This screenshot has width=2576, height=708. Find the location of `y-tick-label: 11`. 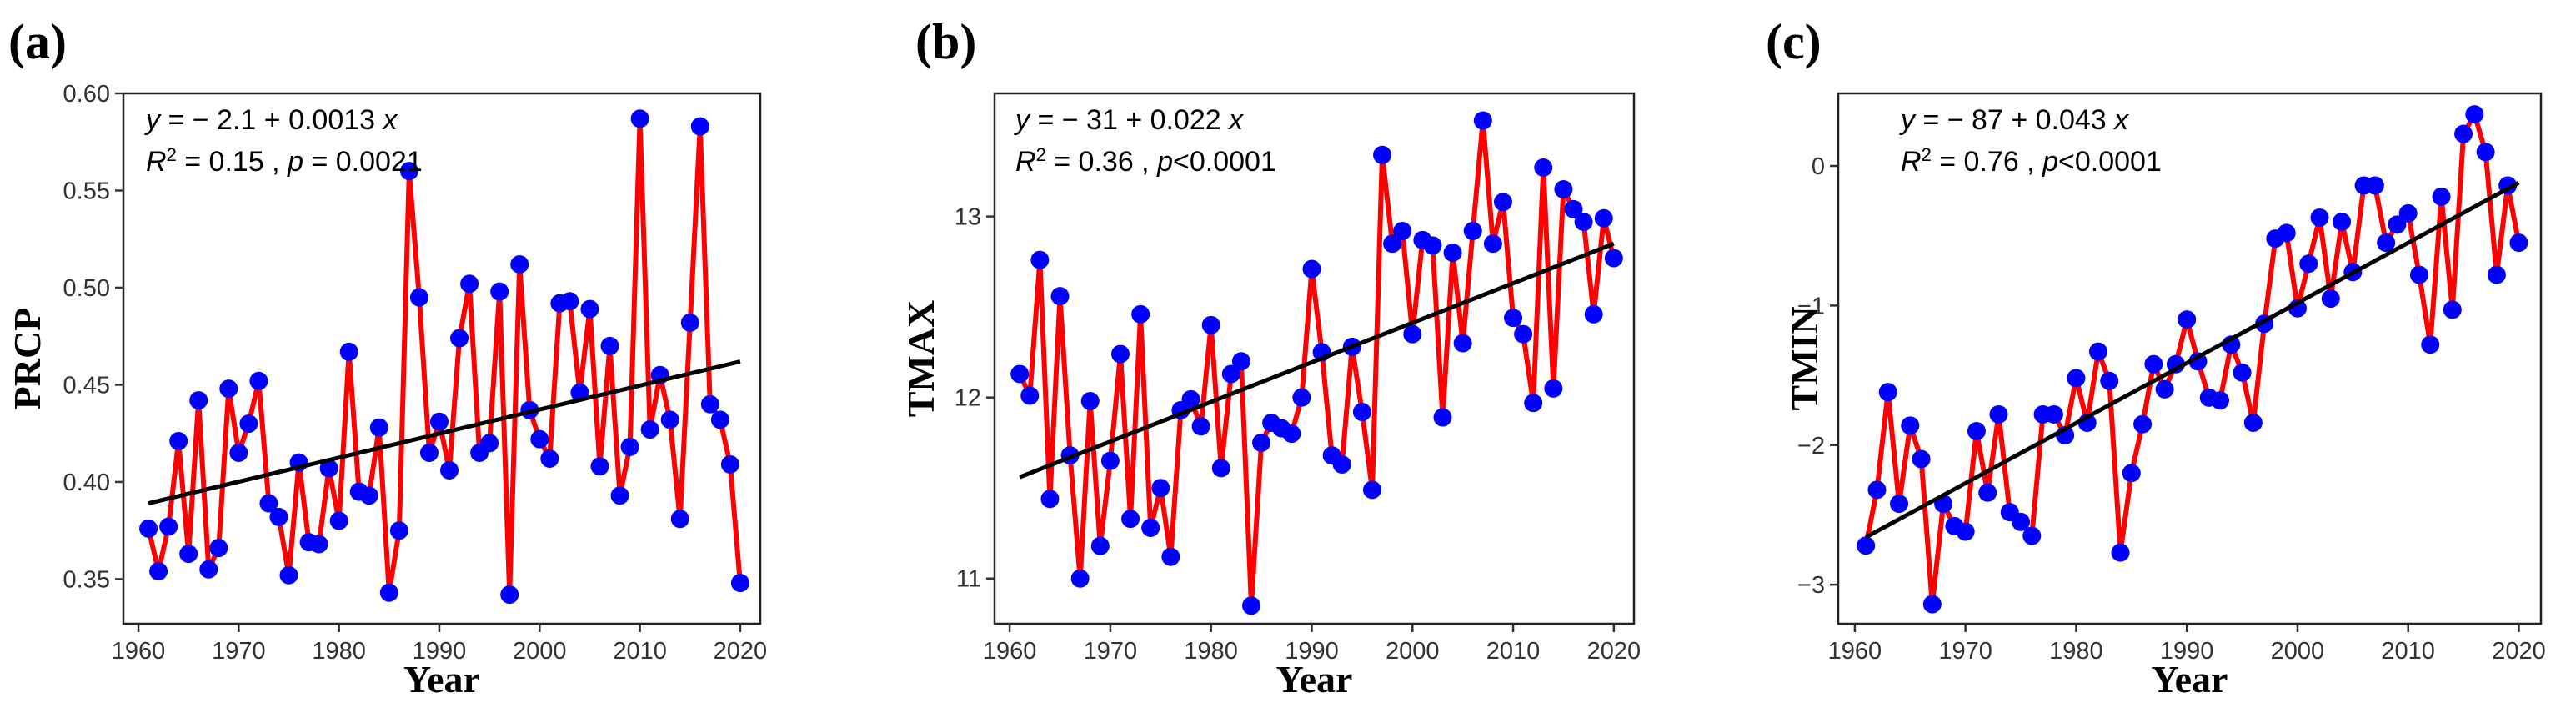

y-tick-label: 11 is located at coordinates (968, 579).